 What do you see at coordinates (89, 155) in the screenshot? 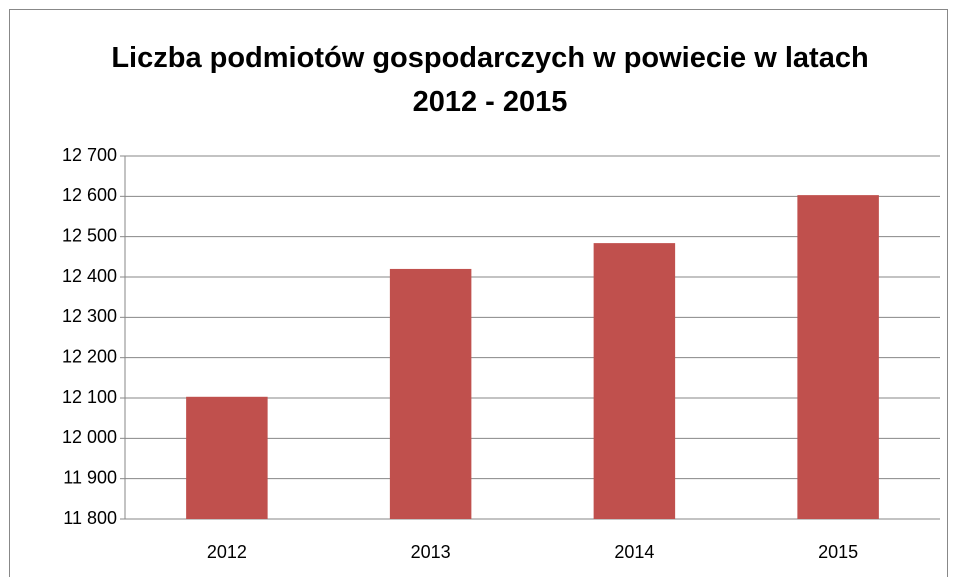
I see `y-tick-label: 12 700` at bounding box center [89, 155].